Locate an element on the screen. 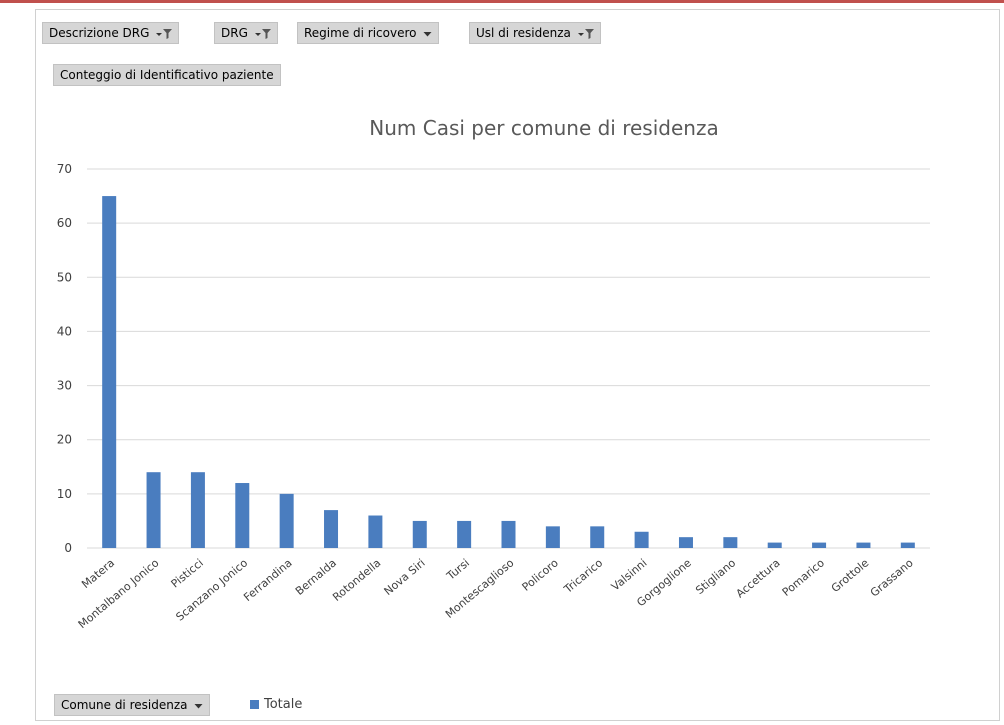  axis-field-label: Comune di residenza is located at coordinates (124, 705).